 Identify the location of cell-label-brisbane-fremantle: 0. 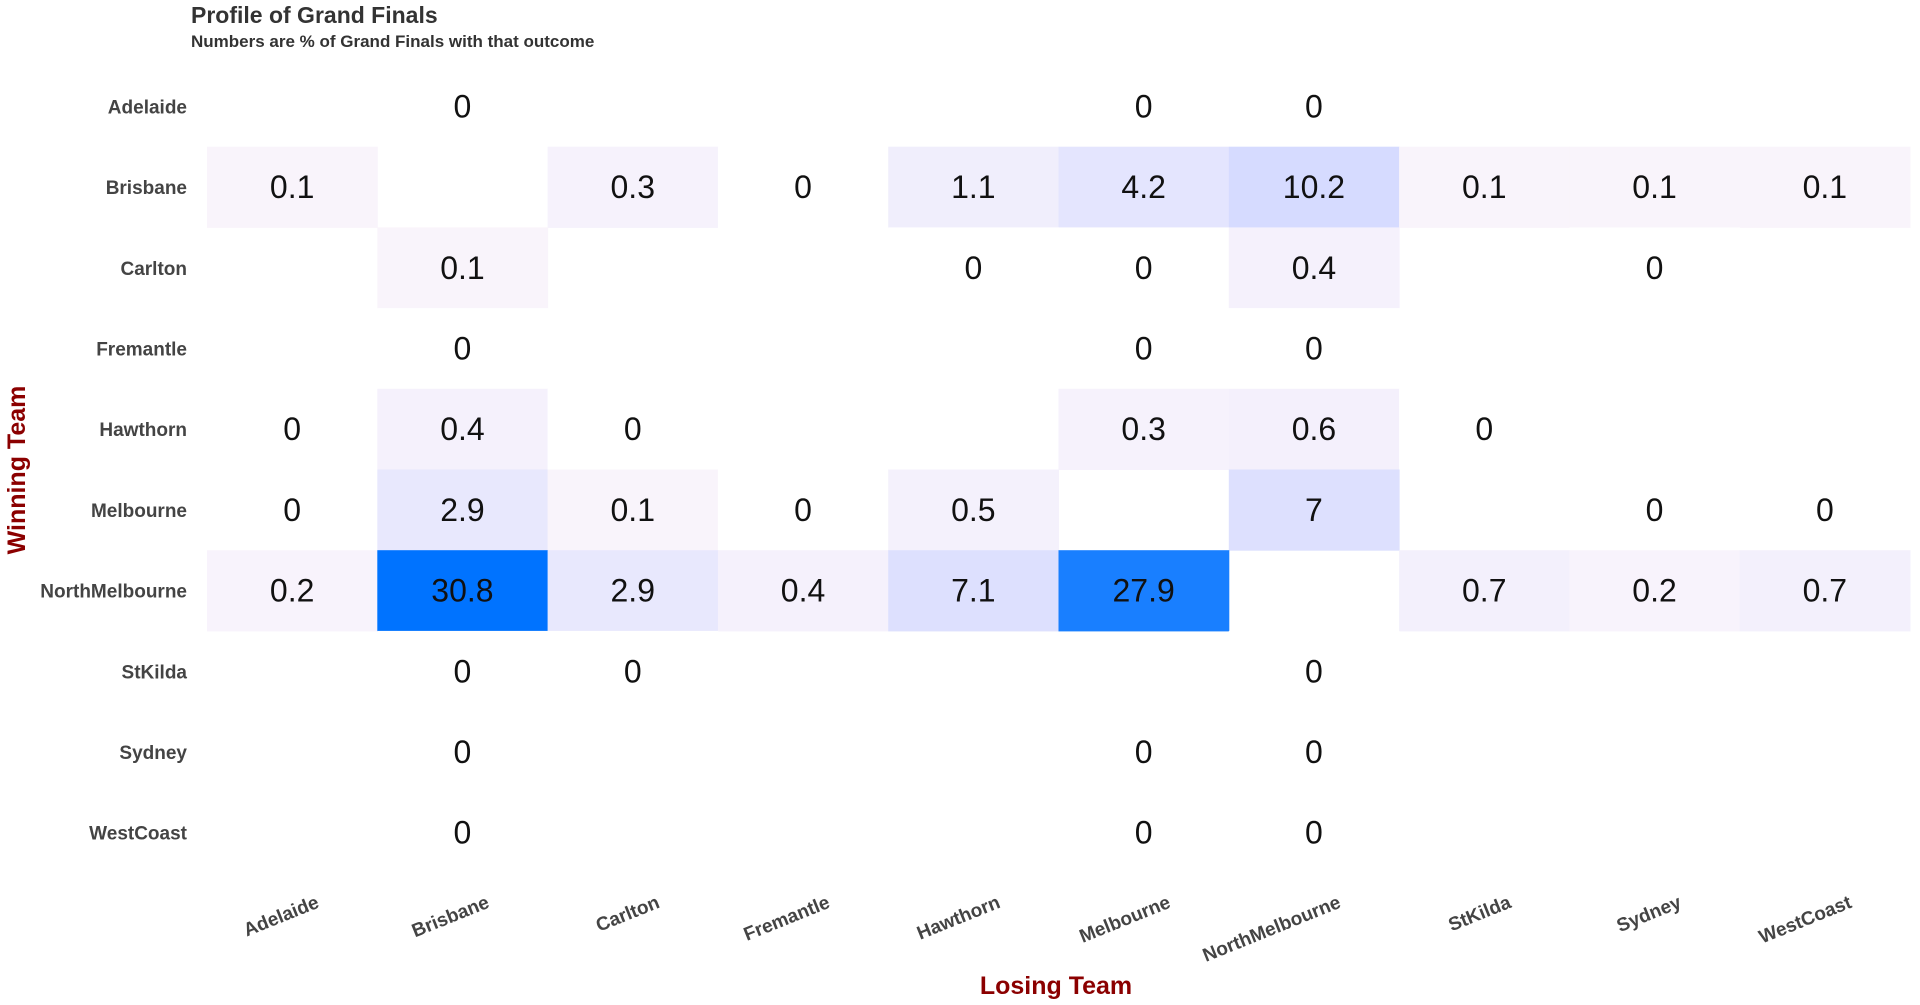
(803, 187).